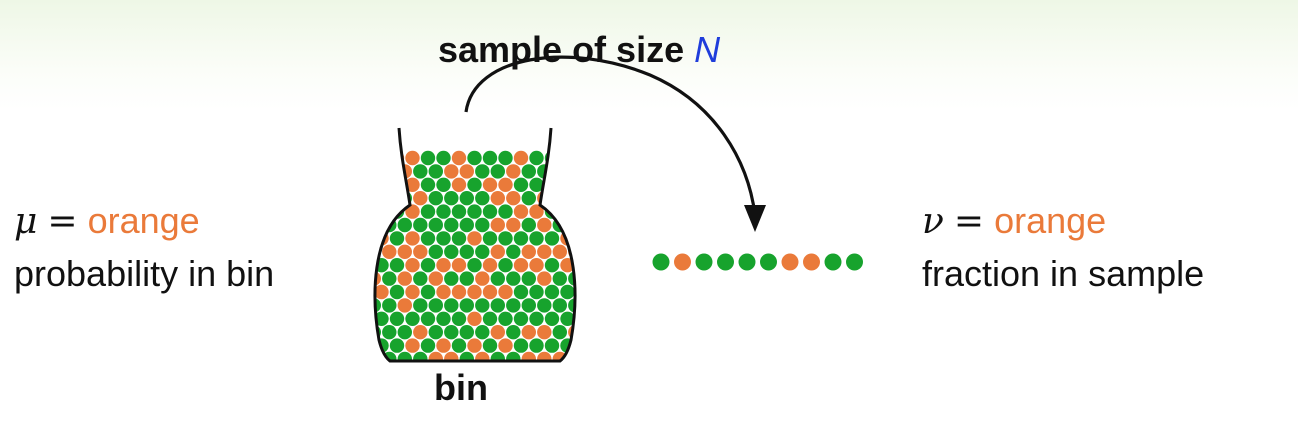 The width and height of the screenshot is (1298, 430). Describe the element at coordinates (143, 220) in the screenshot. I see `mu-term: orange` at that location.